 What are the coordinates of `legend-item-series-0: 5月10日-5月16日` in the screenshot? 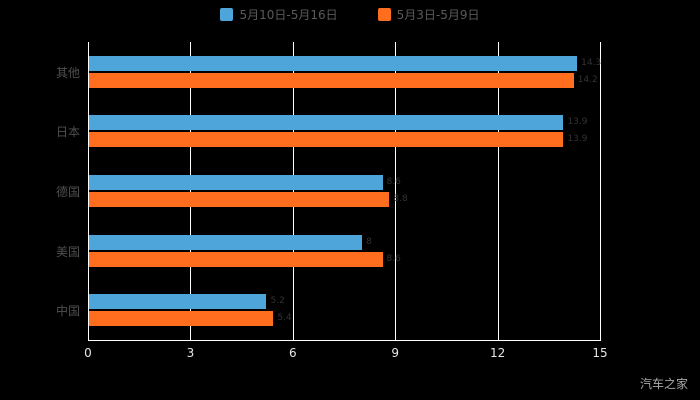 It's located at (279, 14).